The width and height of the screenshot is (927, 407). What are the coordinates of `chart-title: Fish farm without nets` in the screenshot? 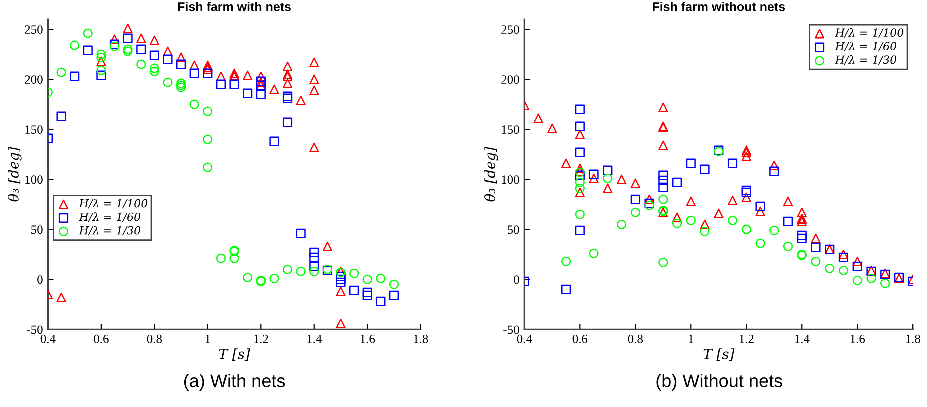 It's located at (719, 7).